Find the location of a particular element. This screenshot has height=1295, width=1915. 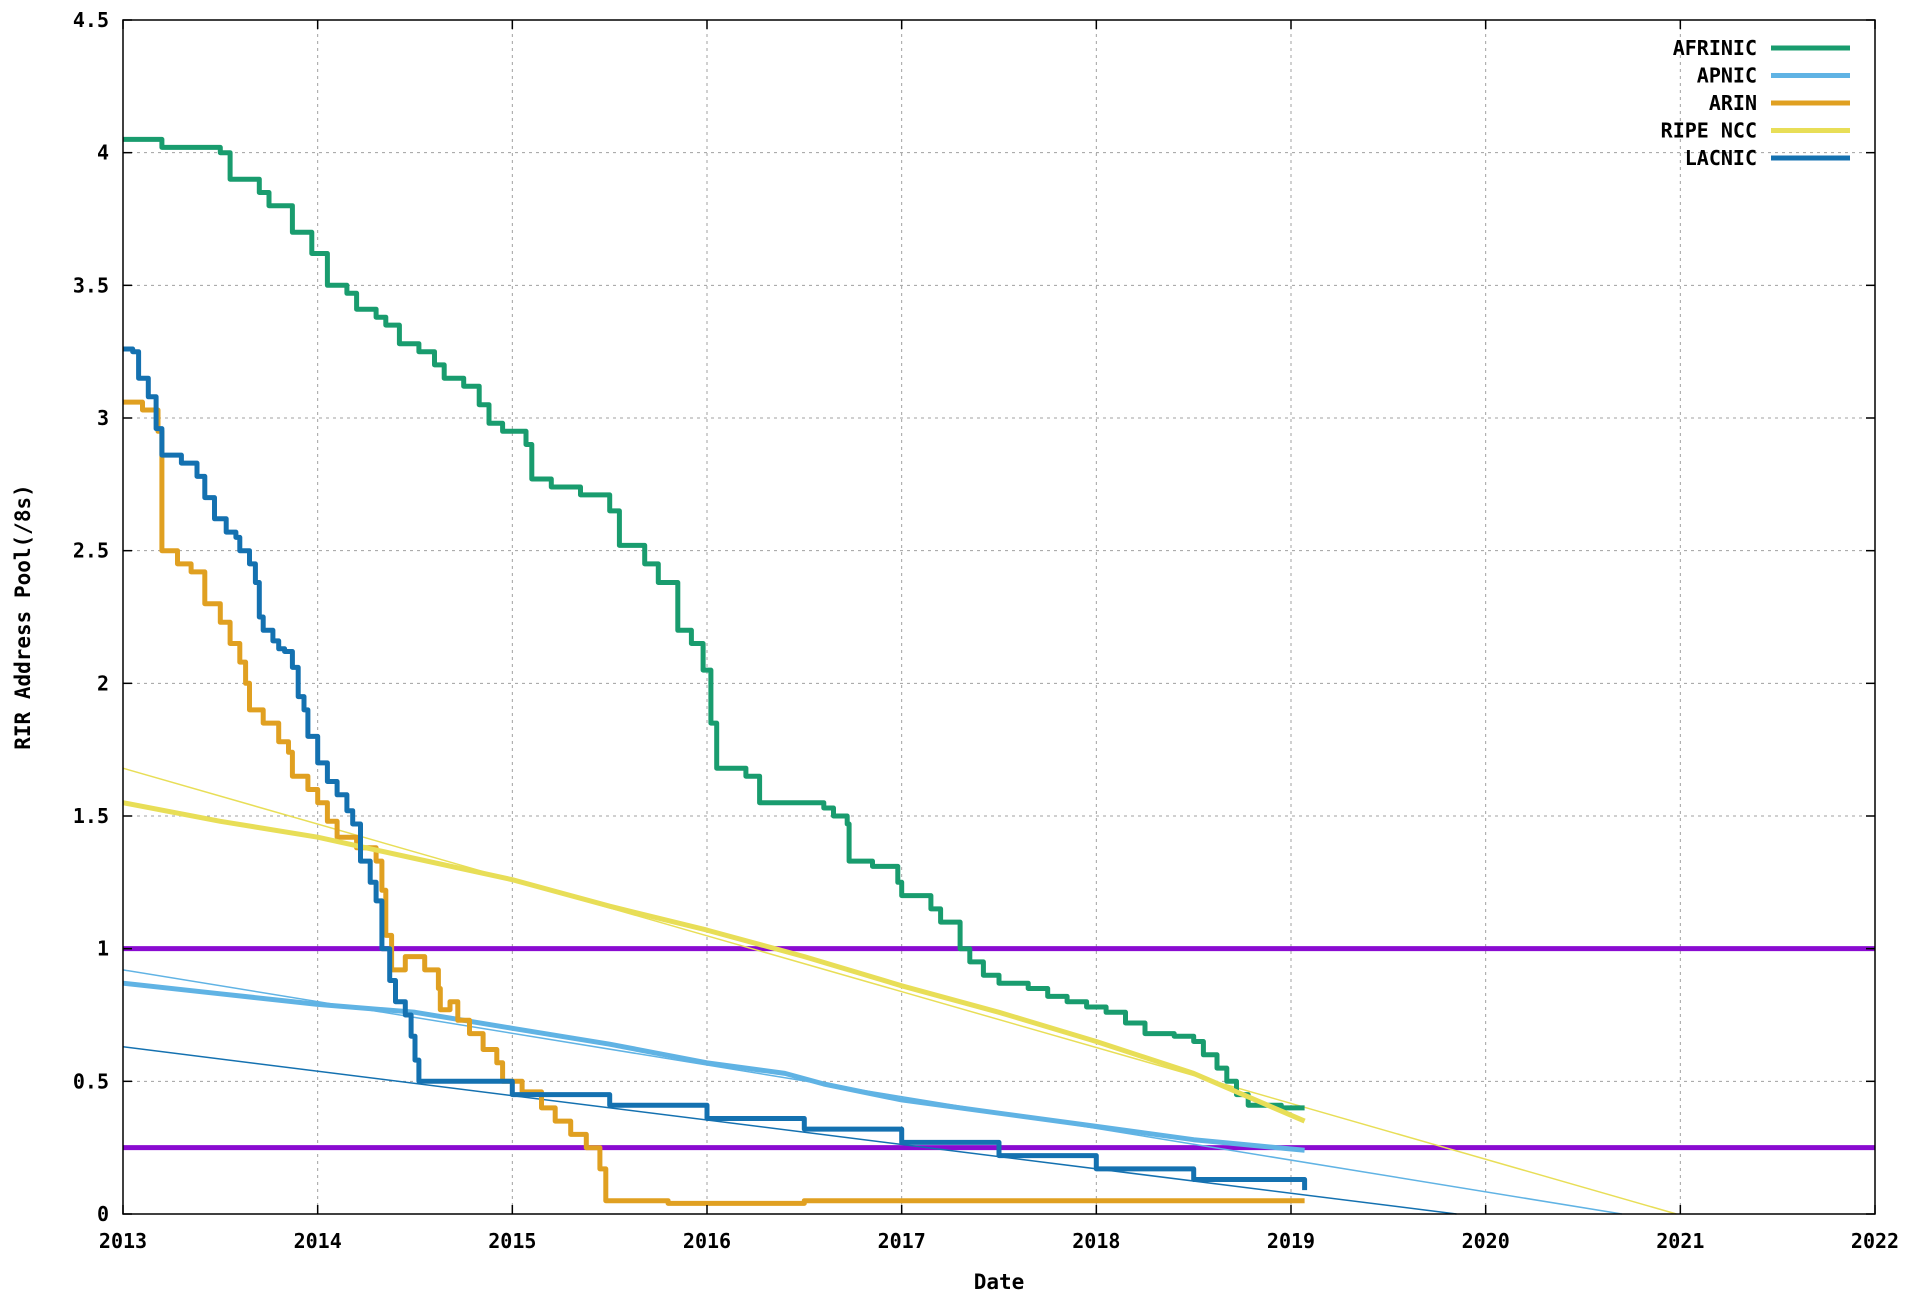

y-tick-label: 3 is located at coordinates (103, 418).